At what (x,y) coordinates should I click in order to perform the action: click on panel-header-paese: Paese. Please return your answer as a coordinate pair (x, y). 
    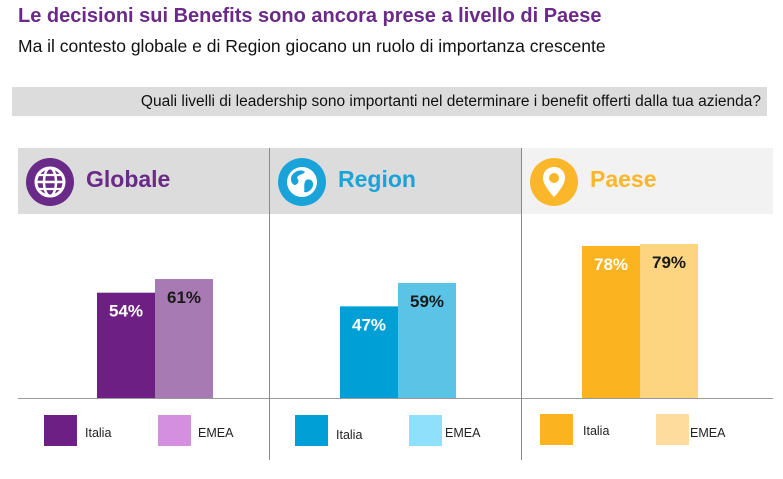
    Looking at the image, I should click on (647, 181).